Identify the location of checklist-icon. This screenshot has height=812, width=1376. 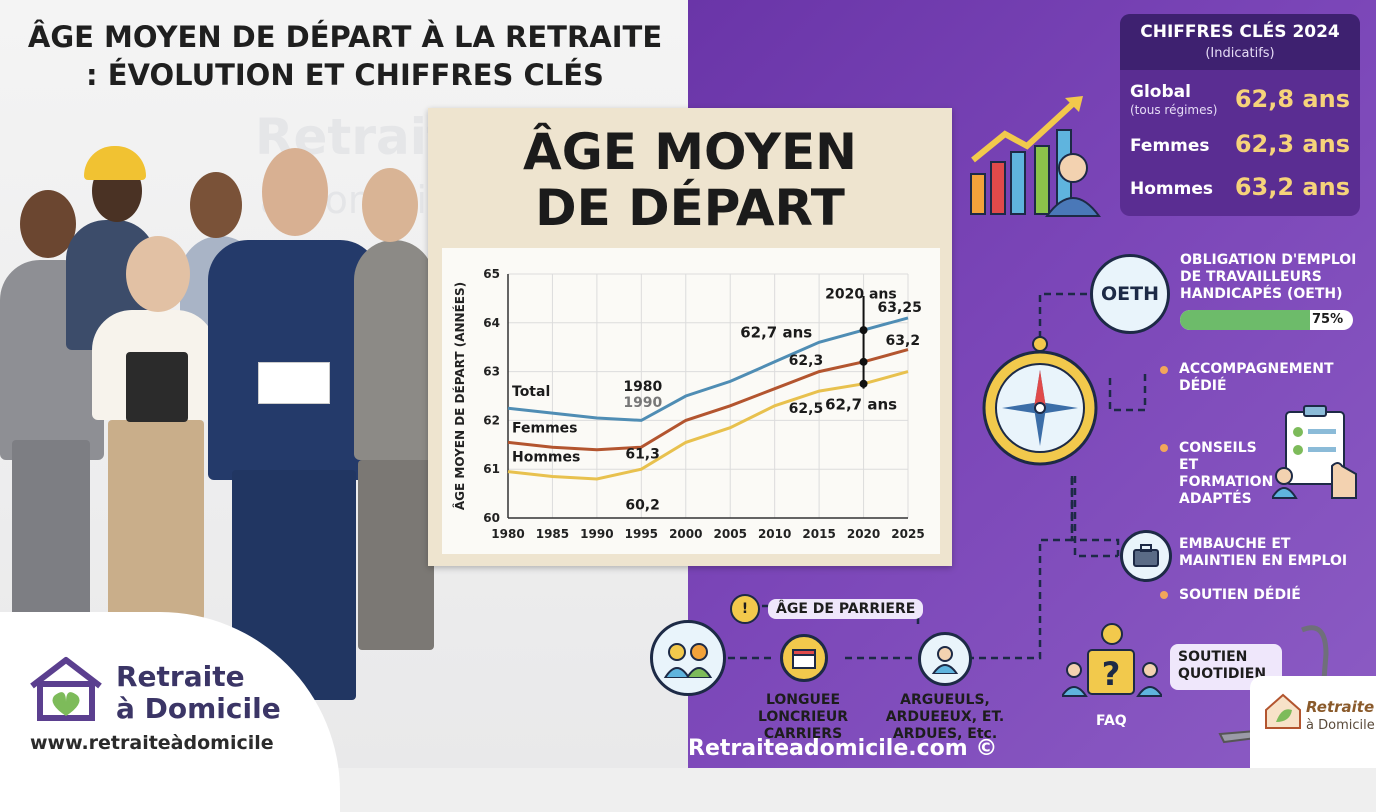
(1314, 452).